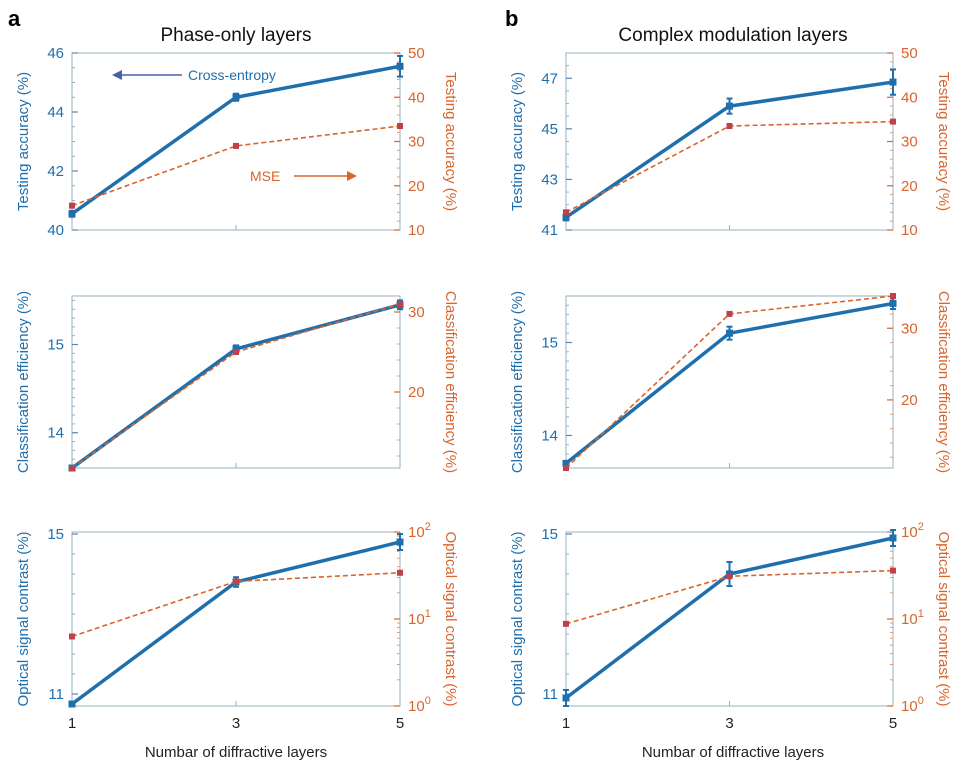  What do you see at coordinates (912, 705) in the screenshot?
I see `panel-b-row-3-right-tick-label: 10⁰` at bounding box center [912, 705].